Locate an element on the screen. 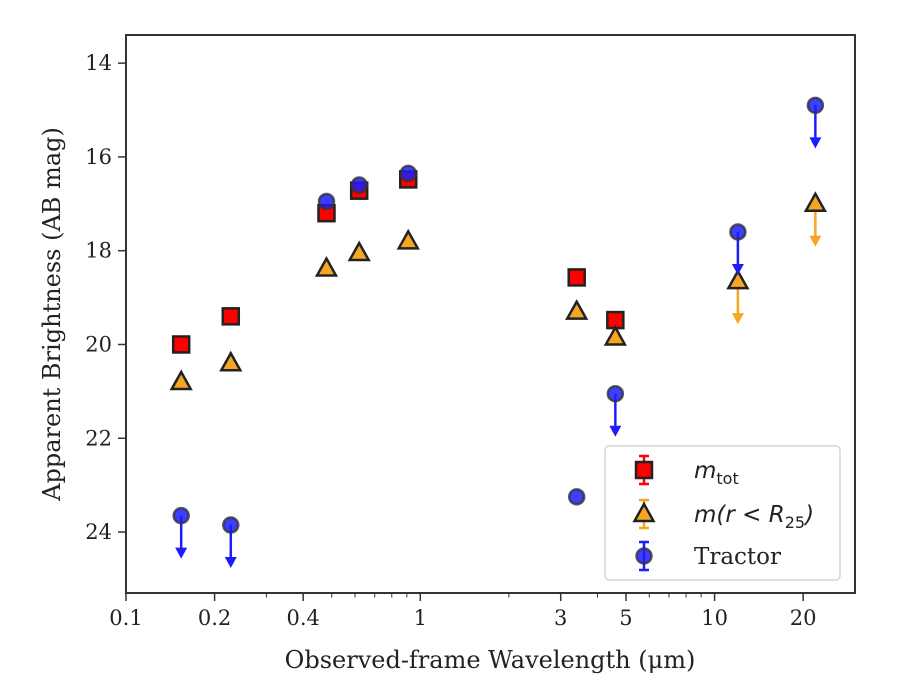 The height and width of the screenshot is (700, 900). x-tick-label: 0.2 is located at coordinates (214, 618).